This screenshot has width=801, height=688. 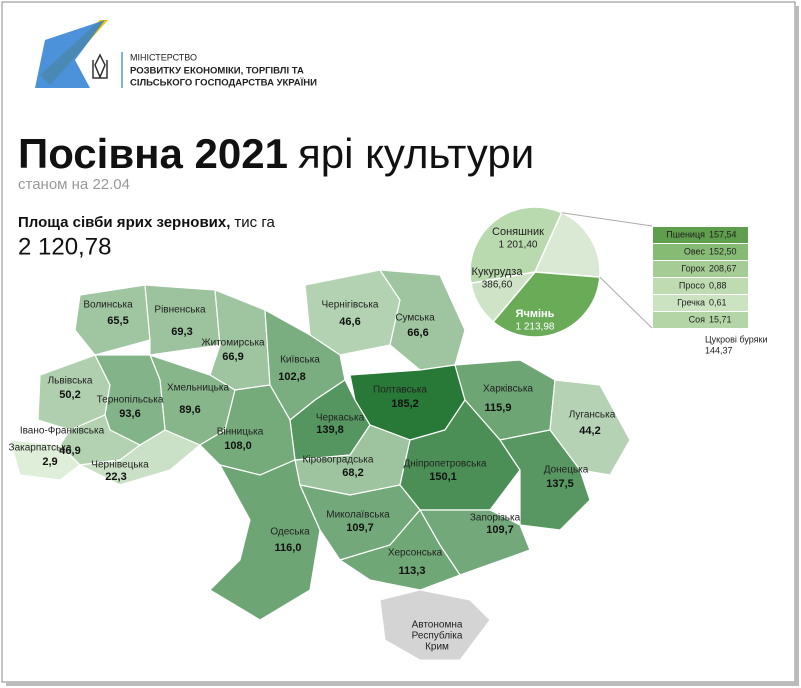 I want to click on region-value: 137,5, so click(x=560, y=484).